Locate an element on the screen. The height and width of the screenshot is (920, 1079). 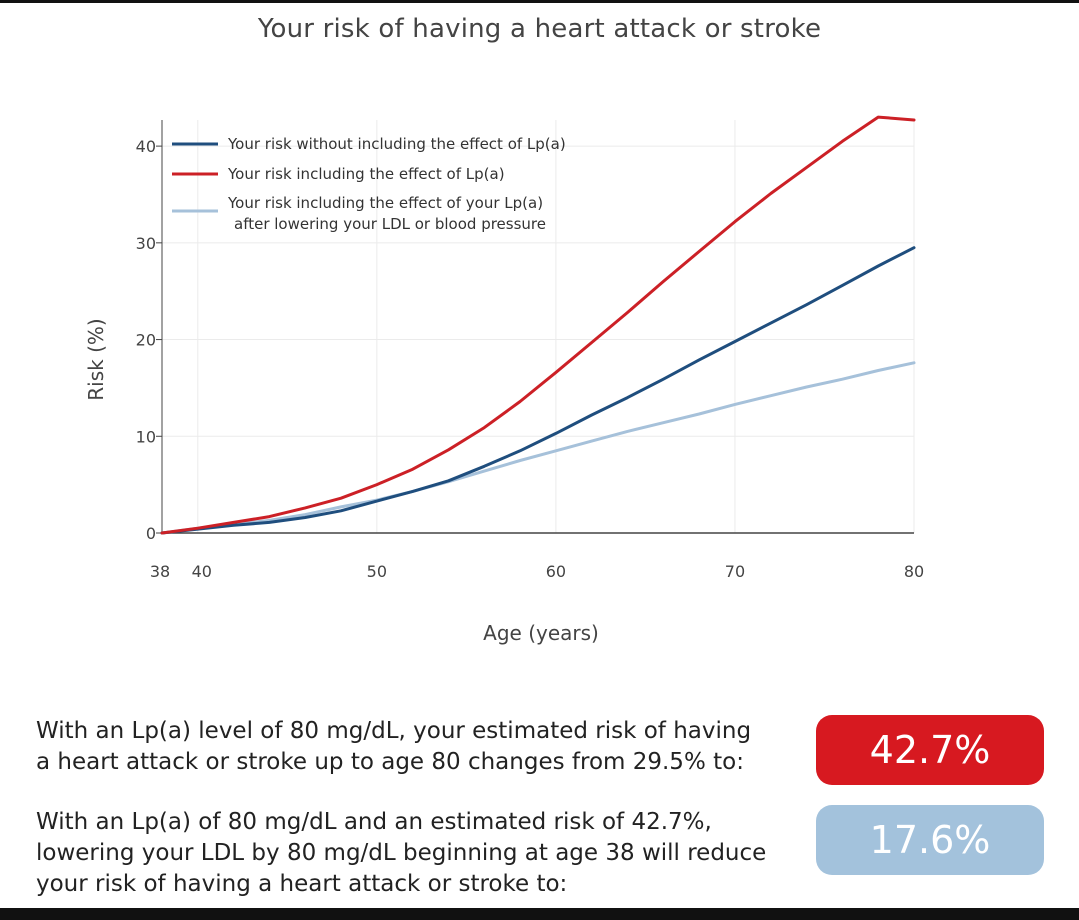
y-axis-title: Risk (%) is located at coordinates (96, 359).